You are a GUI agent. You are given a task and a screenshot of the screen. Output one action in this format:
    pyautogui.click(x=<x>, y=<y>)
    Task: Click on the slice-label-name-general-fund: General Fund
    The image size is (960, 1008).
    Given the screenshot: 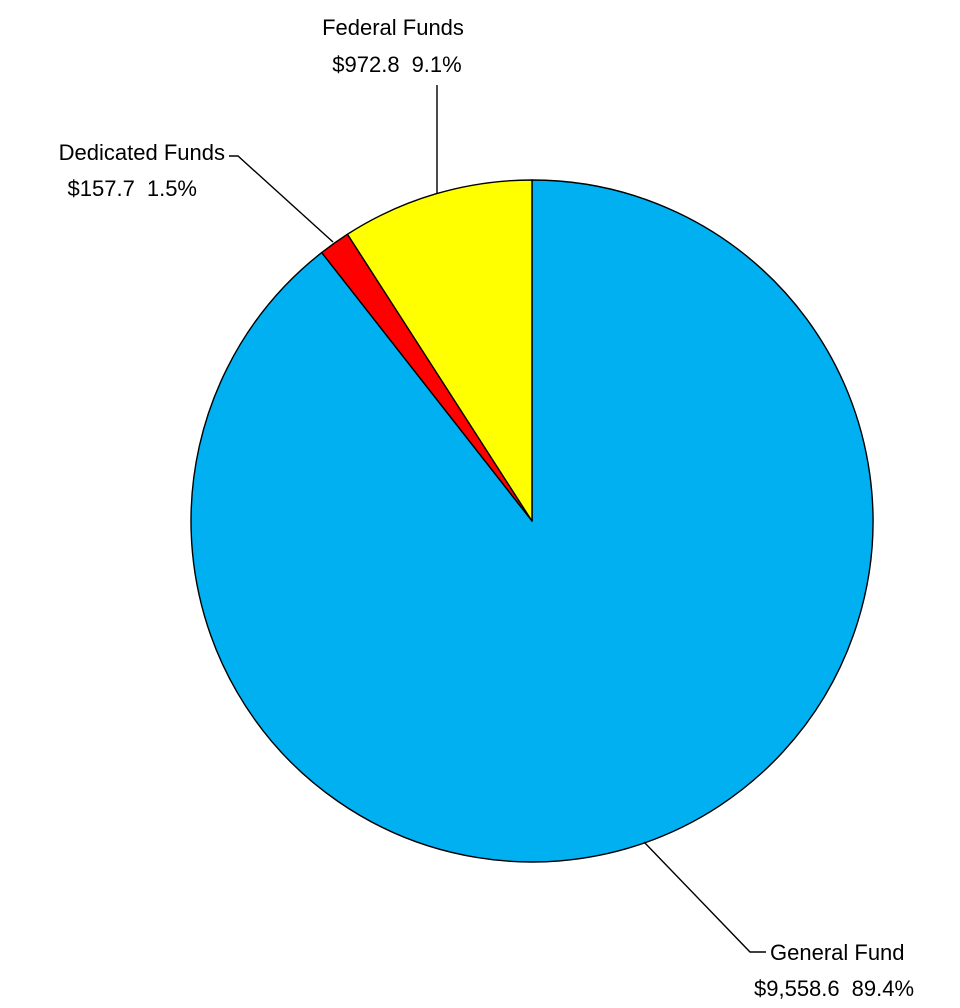 What is the action you would take?
    pyautogui.click(x=837, y=952)
    